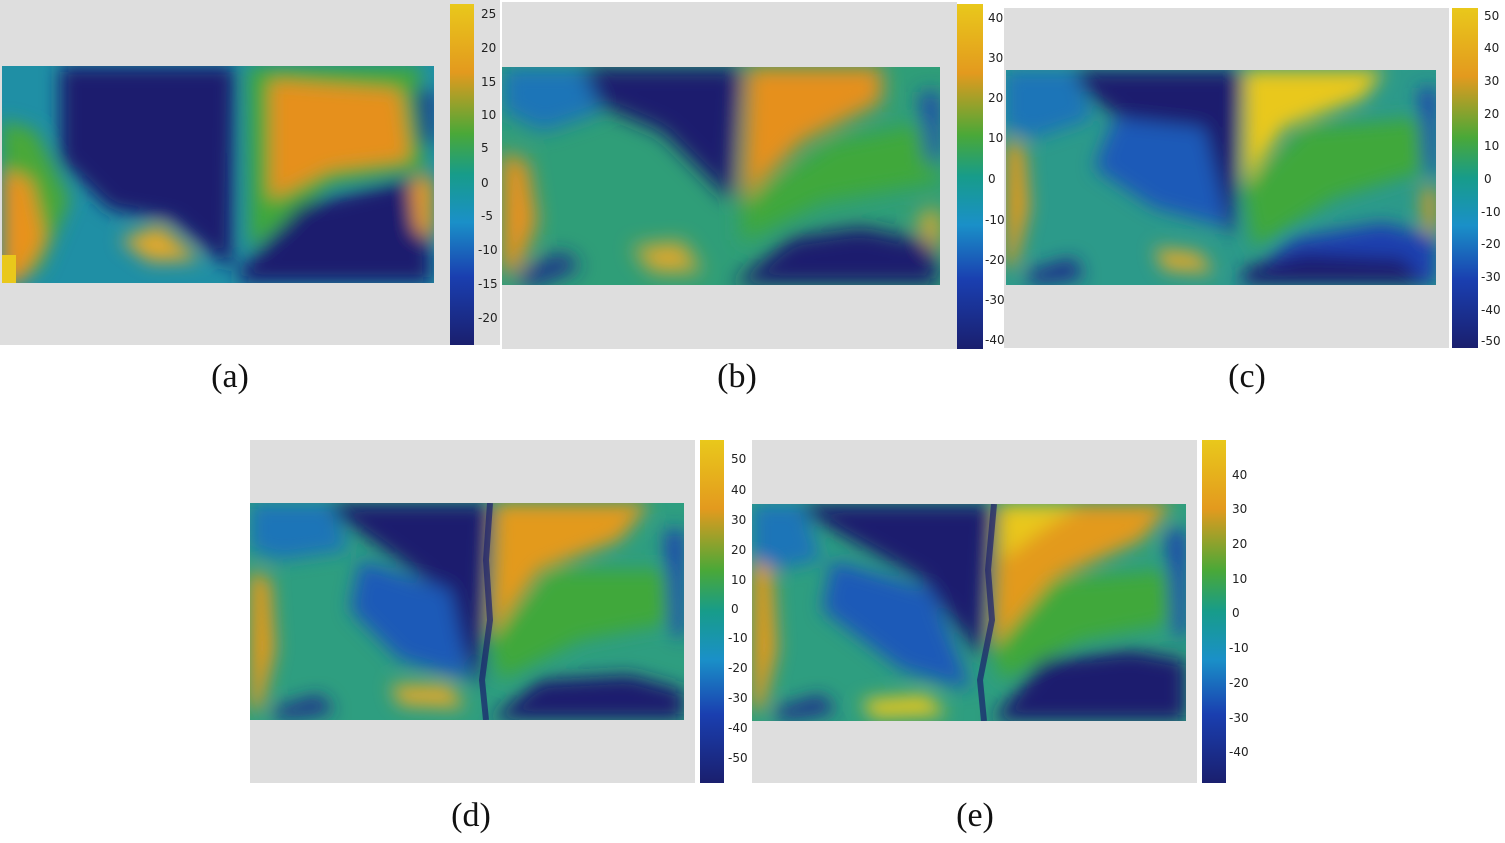  What do you see at coordinates (485, 148) in the screenshot?
I see `svg-text: 5` at bounding box center [485, 148].